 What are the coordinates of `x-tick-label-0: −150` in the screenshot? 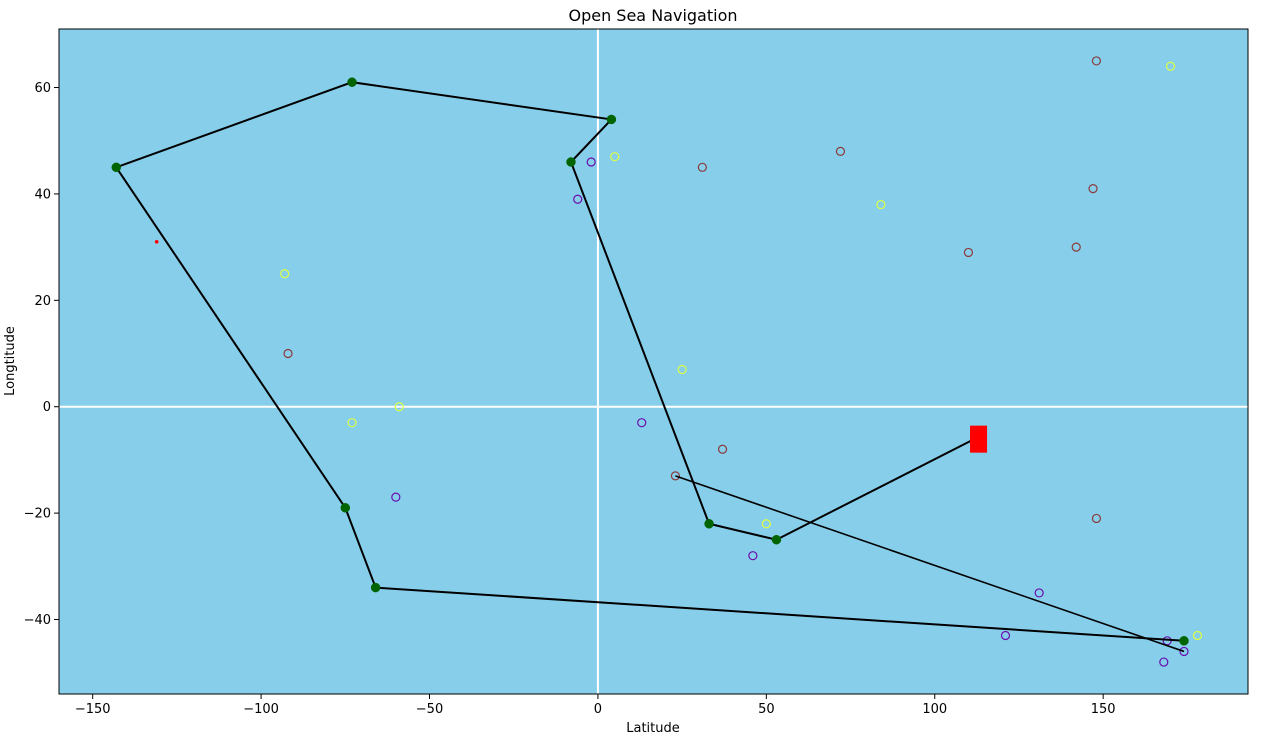 It's located at (93, 709).